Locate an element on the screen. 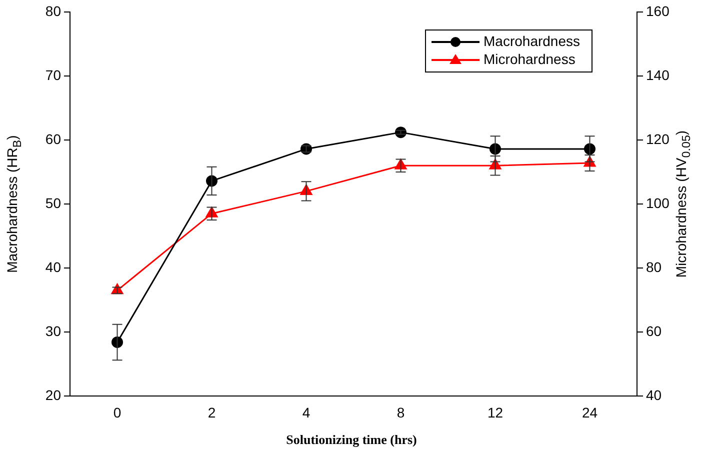 The height and width of the screenshot is (454, 703). y-tick-label: 40 is located at coordinates (53, 266).